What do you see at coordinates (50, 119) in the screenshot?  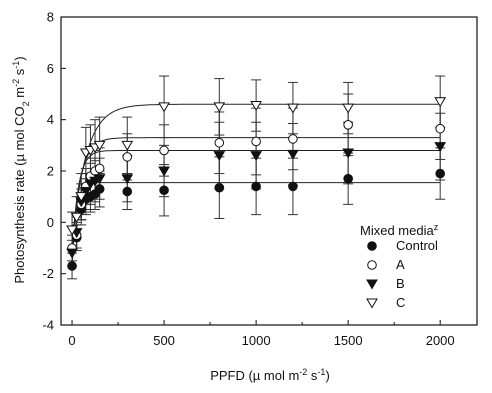 I see `y-tick-label: 4` at bounding box center [50, 119].